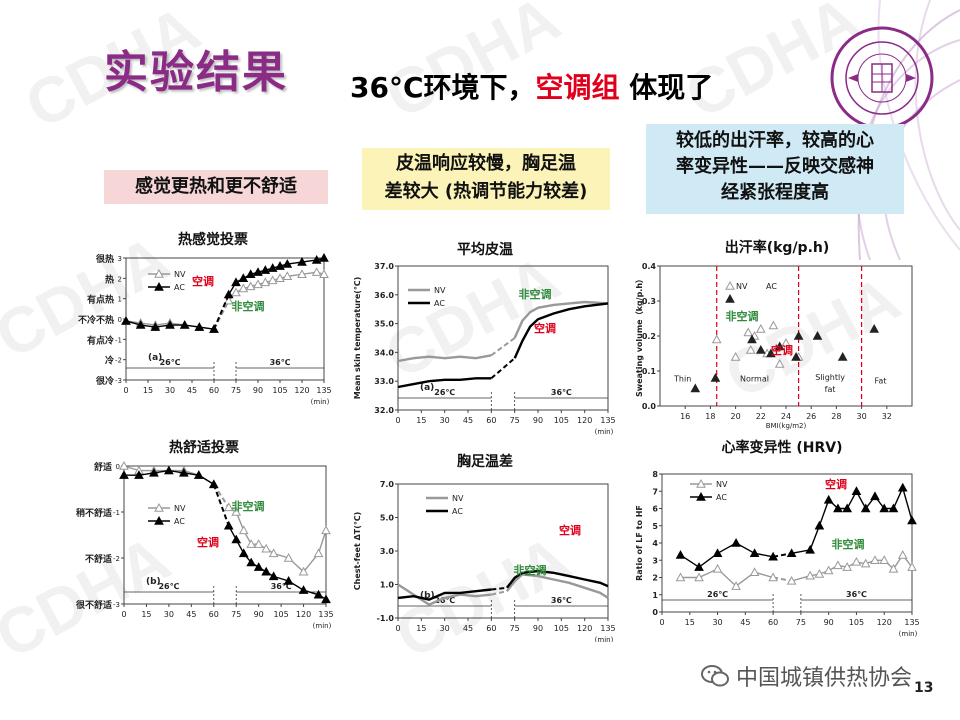  What do you see at coordinates (881, 380) in the screenshot?
I see `zone-label: Fat` at bounding box center [881, 380].